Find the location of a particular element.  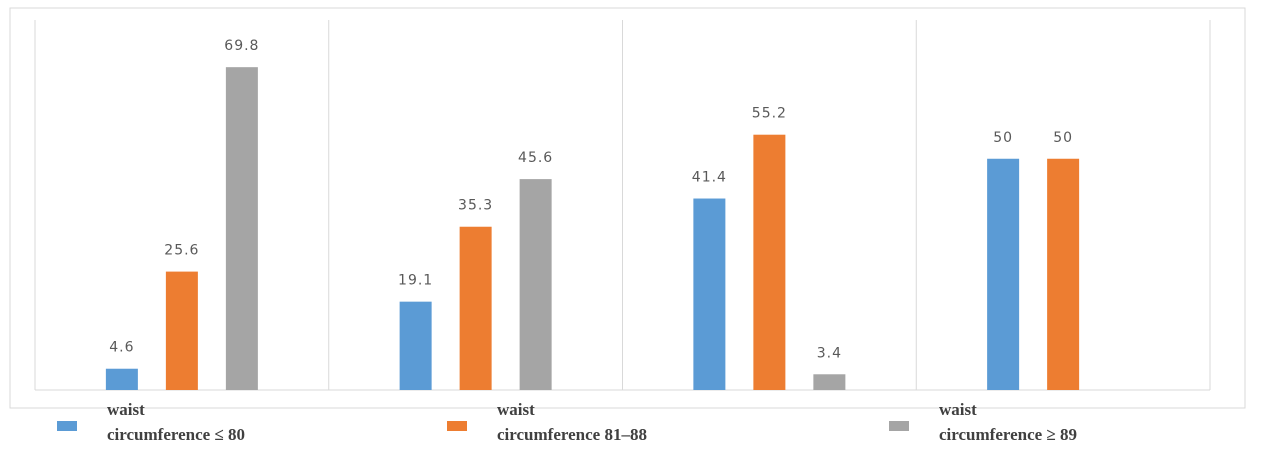

value-label: 69.8 is located at coordinates (241, 46).